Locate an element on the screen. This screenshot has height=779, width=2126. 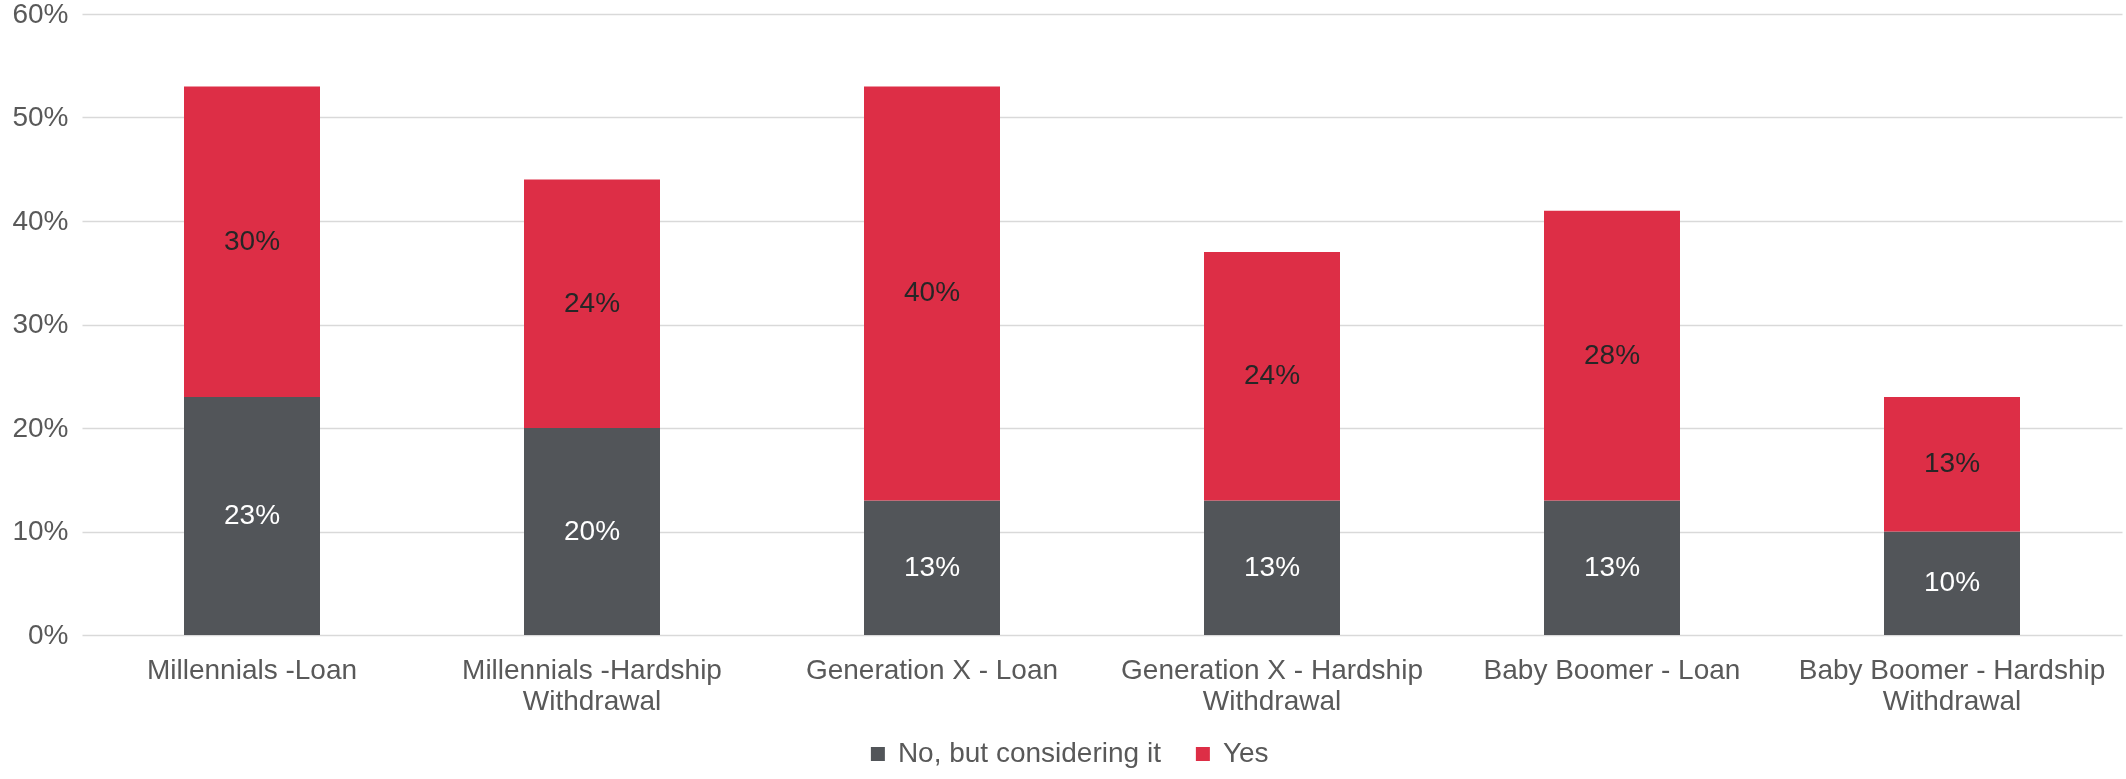
legend-label: Yes is located at coordinates (1245, 752).